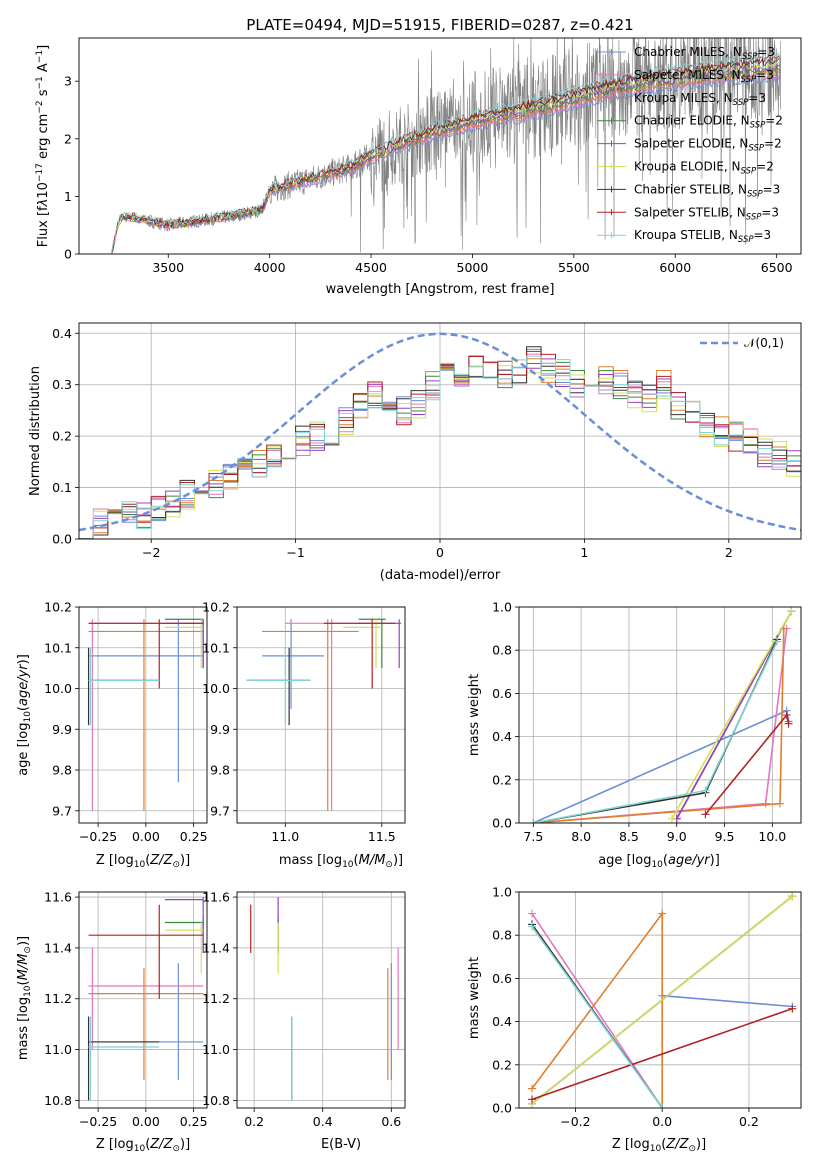  I want to click on x-tick-label: 9.5, so click(725, 836).